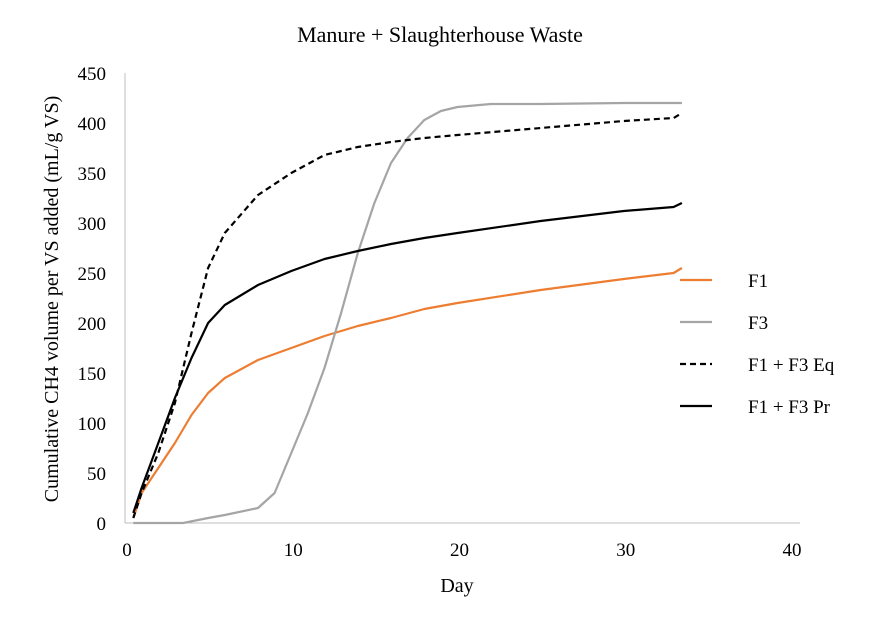 This screenshot has height=629, width=878. What do you see at coordinates (127, 550) in the screenshot?
I see `x-tick-label: 0` at bounding box center [127, 550].